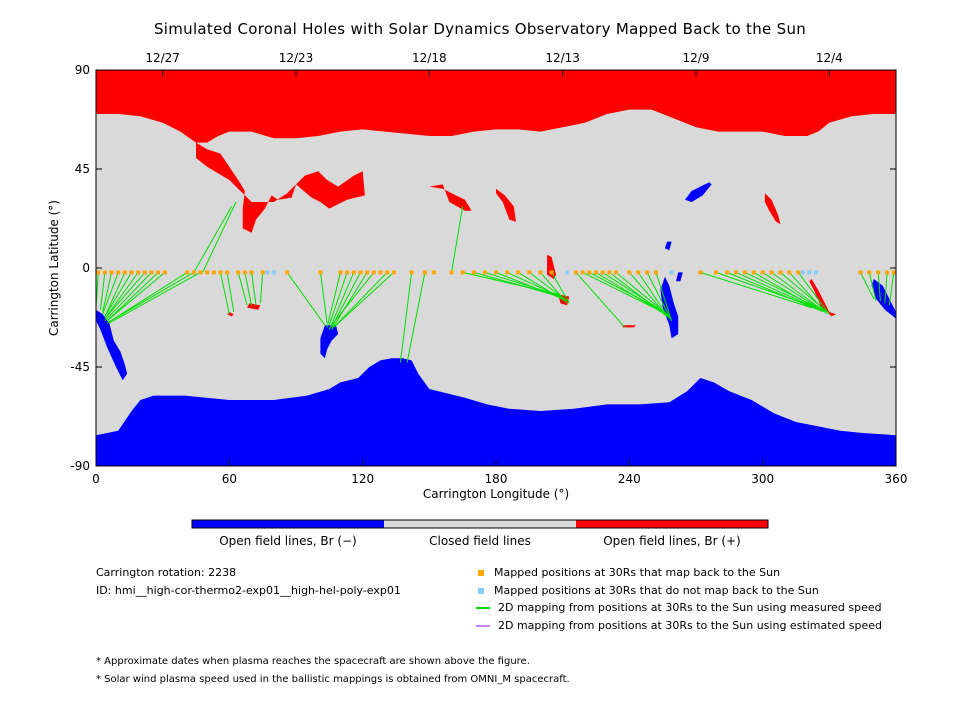  I want to click on y-tick-label: 45, so click(82, 169).